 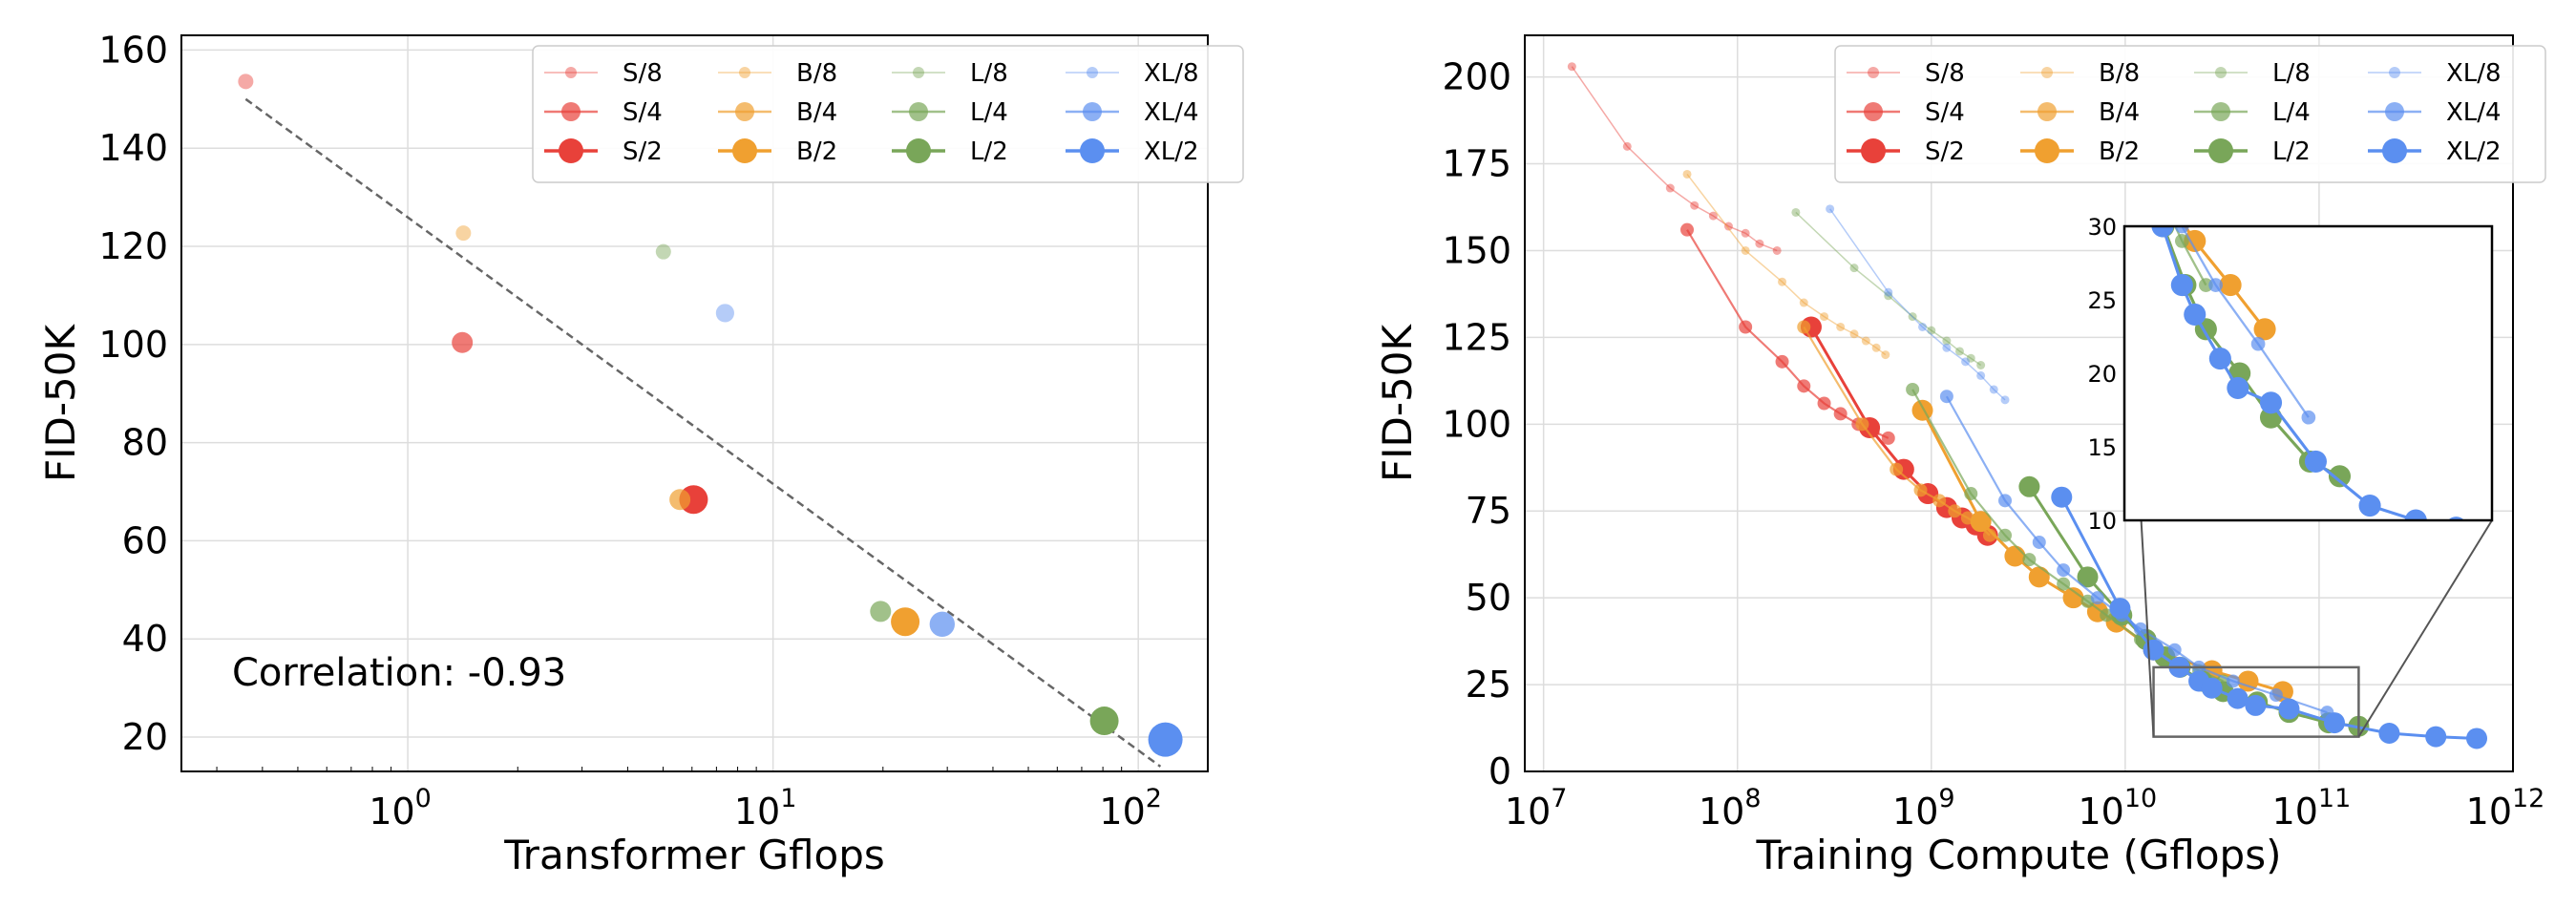 What do you see at coordinates (2435, 113) in the screenshot?
I see `legend-item-xl-4: XL/4` at bounding box center [2435, 113].